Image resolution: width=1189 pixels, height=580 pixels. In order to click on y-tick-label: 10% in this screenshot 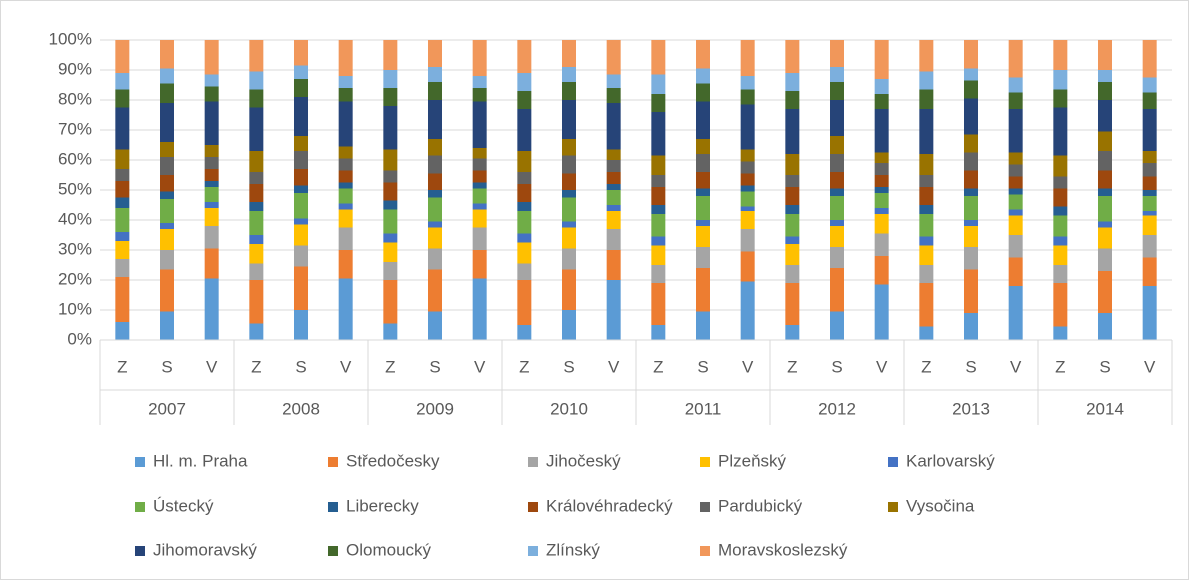, I will do `click(75, 308)`.